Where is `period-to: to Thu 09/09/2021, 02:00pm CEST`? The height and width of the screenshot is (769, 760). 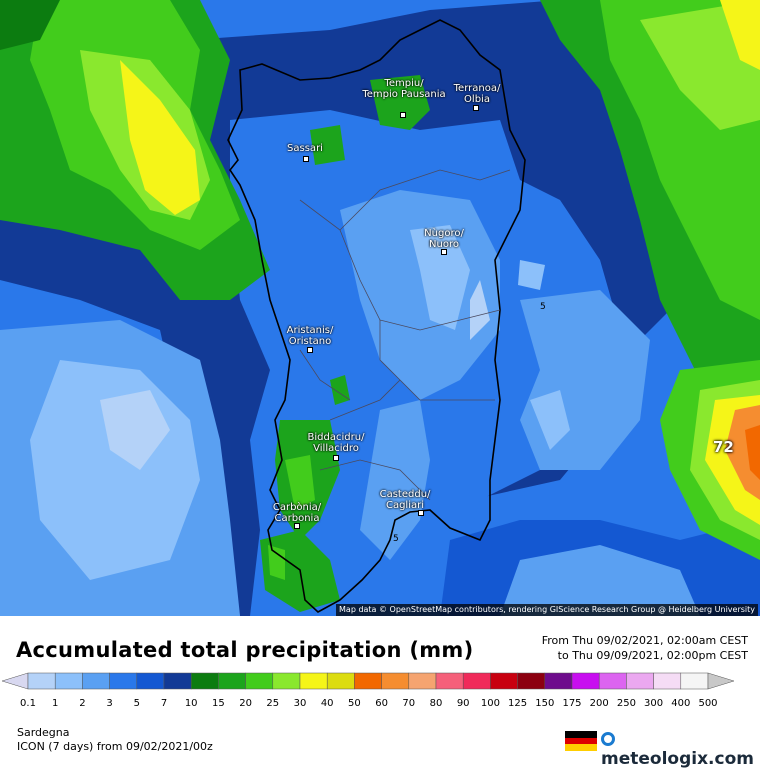 period-to: to Thu 09/09/2021, 02:00pm CEST is located at coordinates (652, 655).